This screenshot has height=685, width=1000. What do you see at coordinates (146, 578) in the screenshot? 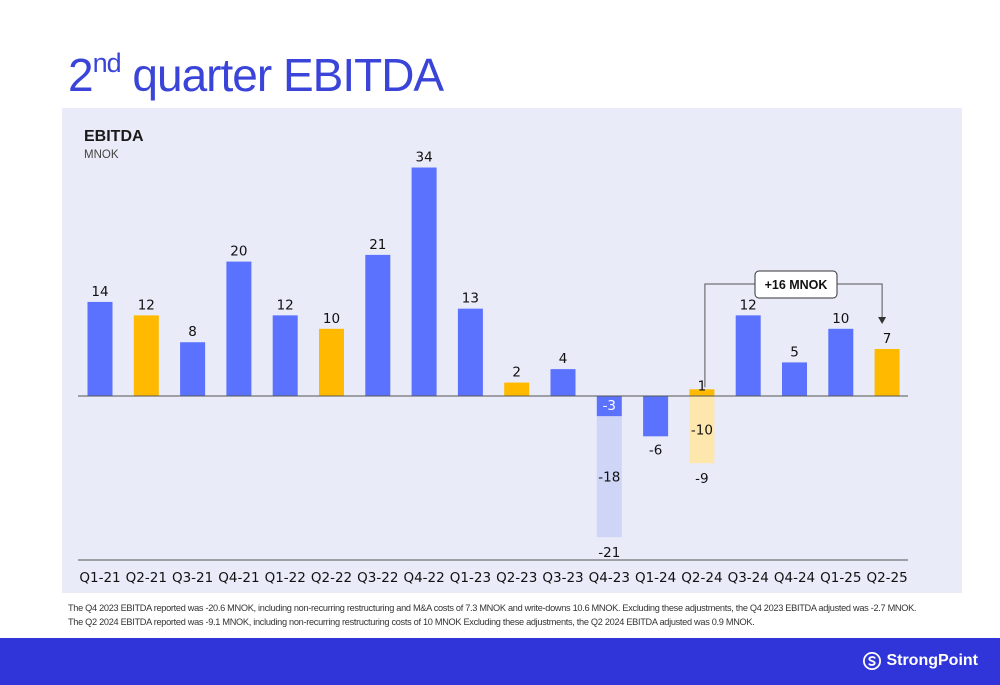
I see `tick-label-q2-21: Q2-21` at bounding box center [146, 578].